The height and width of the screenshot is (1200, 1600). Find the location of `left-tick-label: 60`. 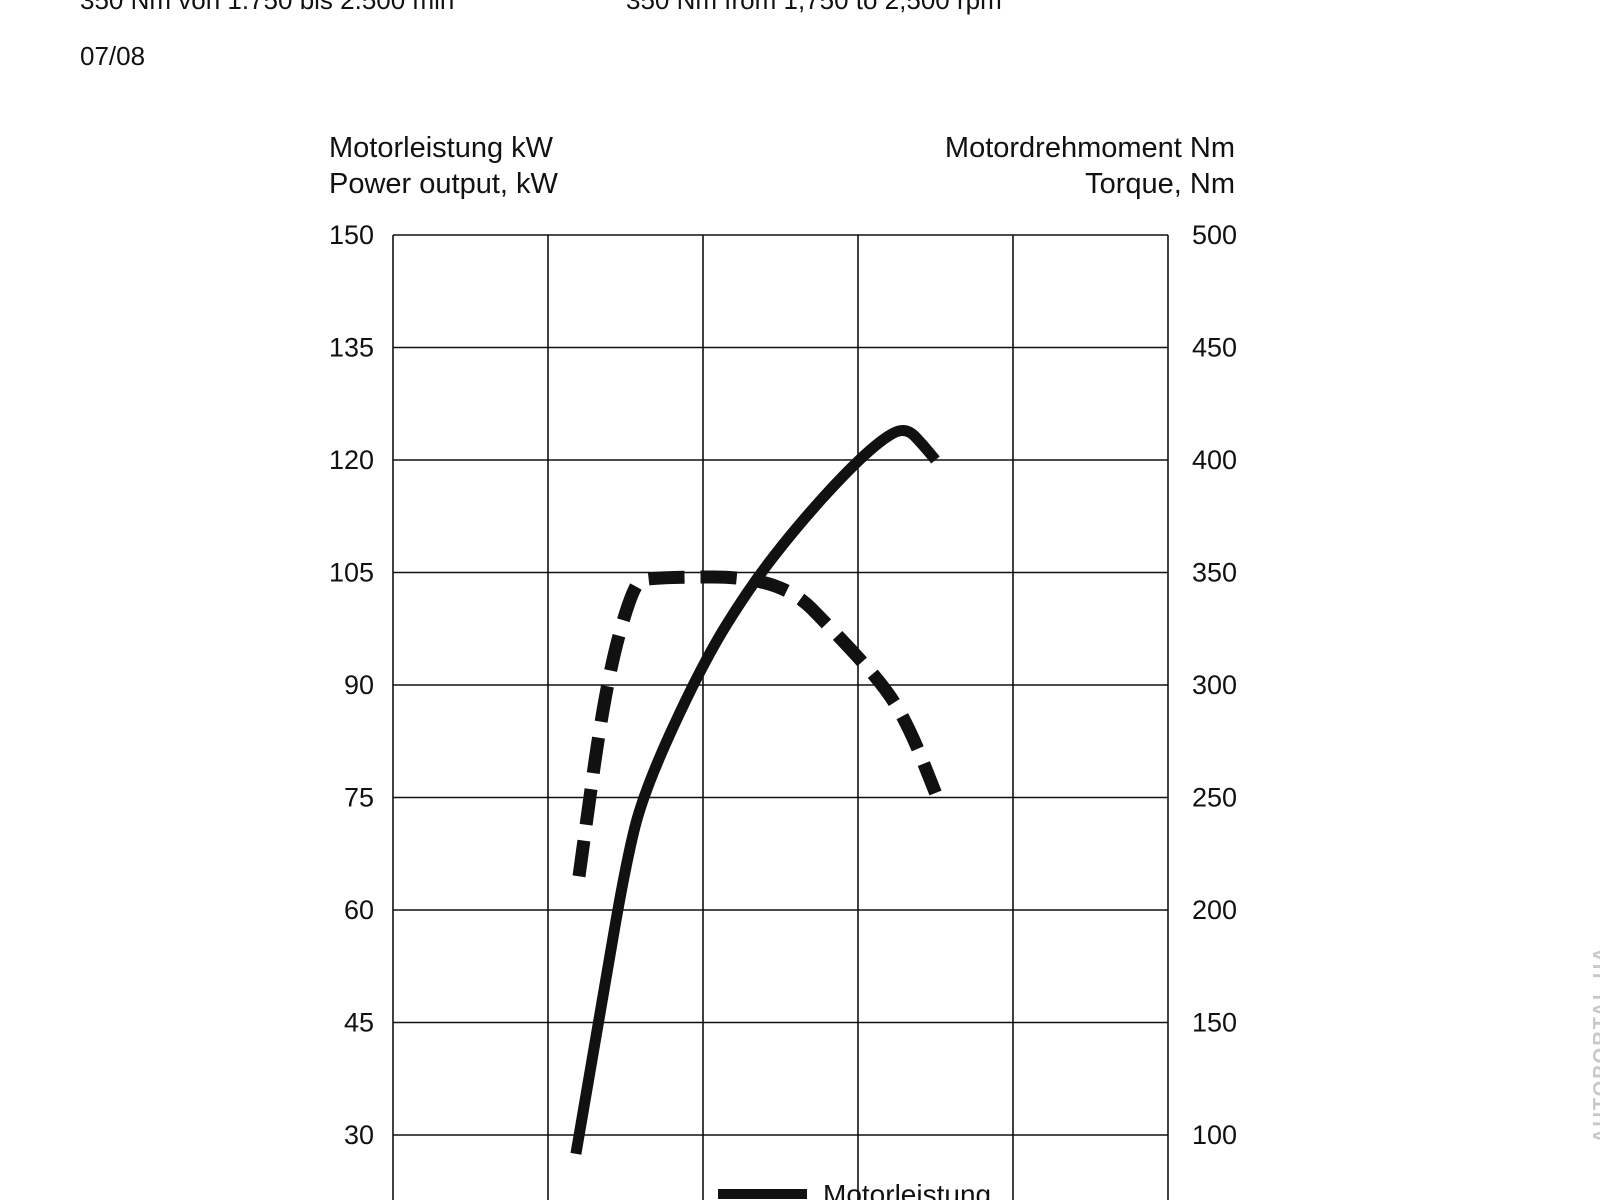

left-tick-label: 60 is located at coordinates (359, 910).